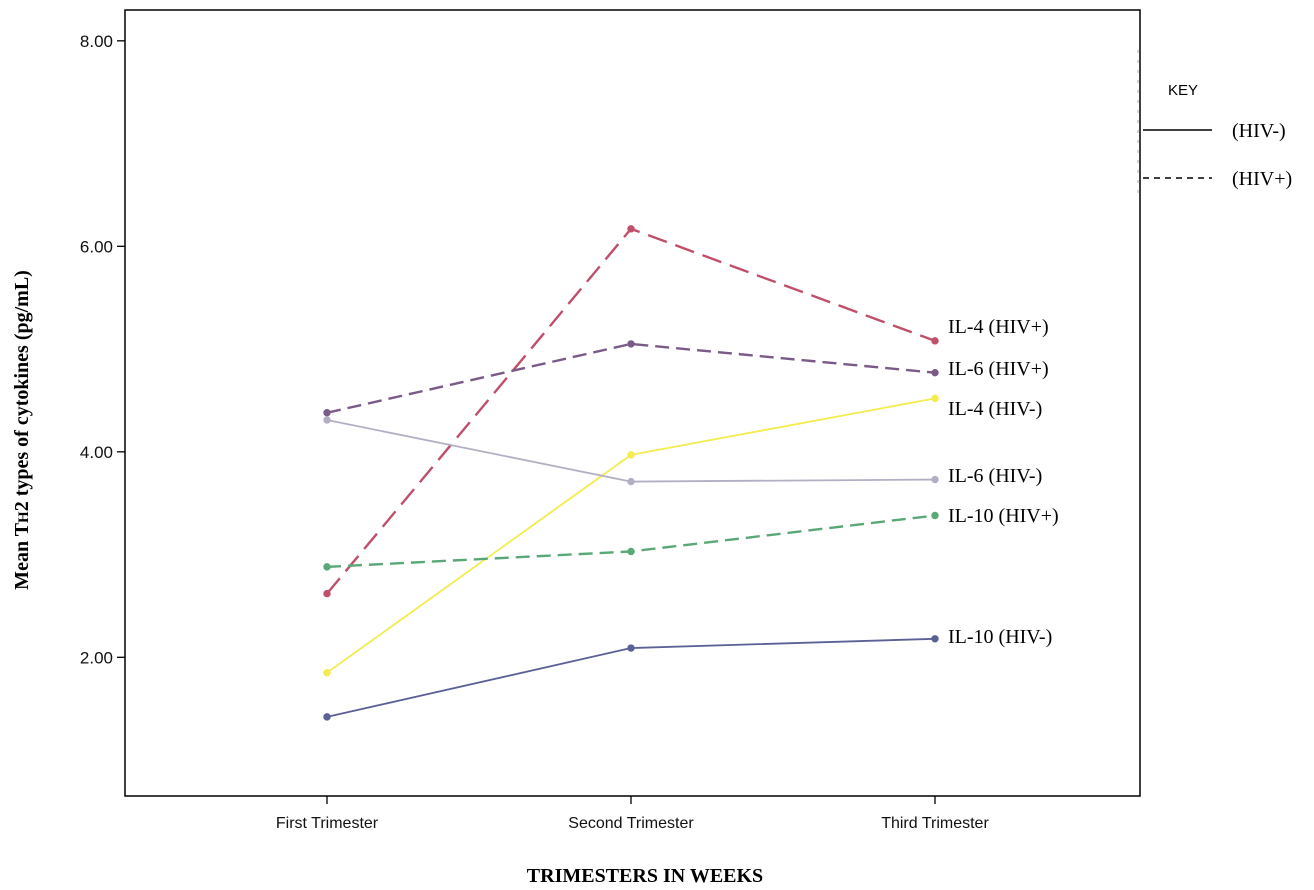  I want to click on y-axis-title-subscript: H, so click(24, 517).